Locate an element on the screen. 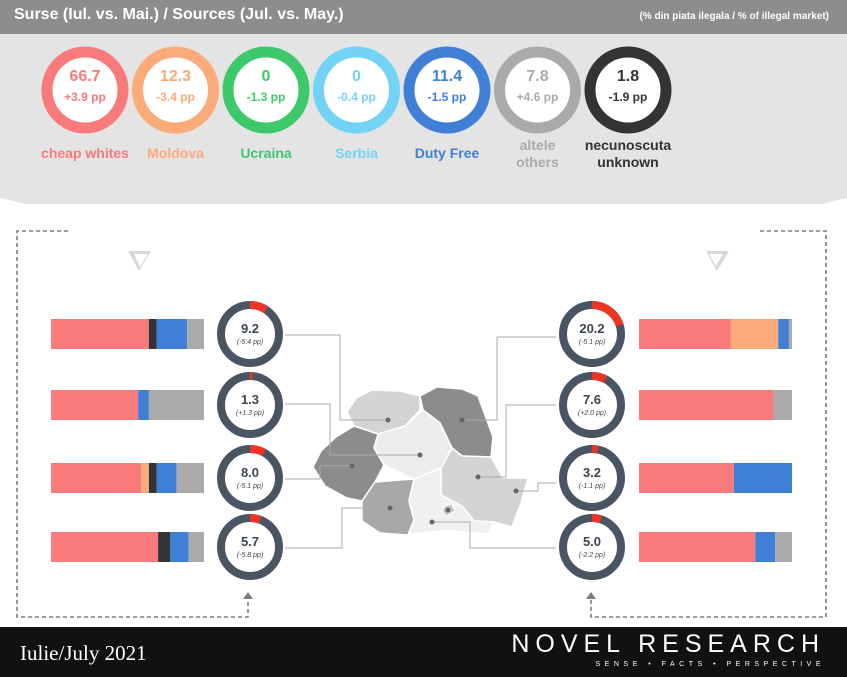 Image resolution: width=847 pixels, height=677 pixels. source-change: -1.5 pp is located at coordinates (447, 97).